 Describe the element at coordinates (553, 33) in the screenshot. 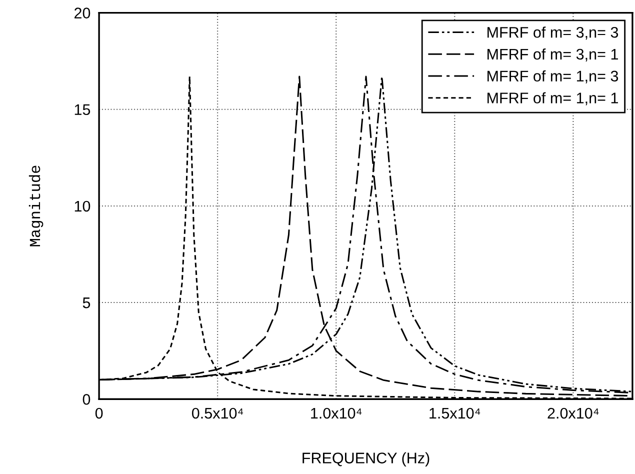

I see `legend-label: MFRF of m= 3,n= 3` at that location.